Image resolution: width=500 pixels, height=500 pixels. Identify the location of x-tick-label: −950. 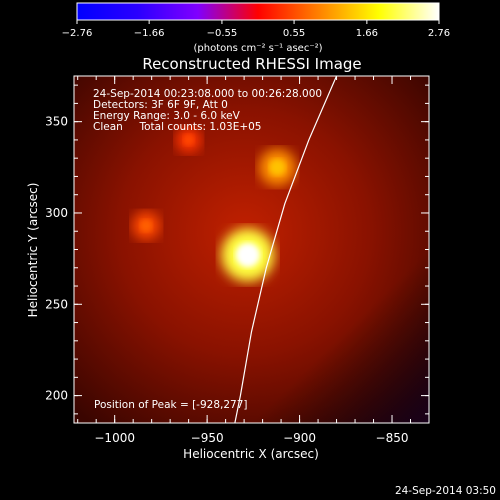
(207, 438).